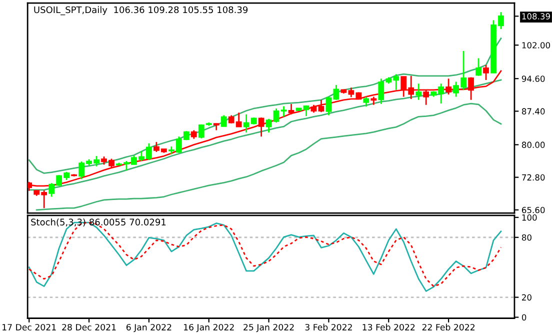 The image size is (552, 335). I want to click on x-tick-label: 3 Feb 2022, so click(328, 327).